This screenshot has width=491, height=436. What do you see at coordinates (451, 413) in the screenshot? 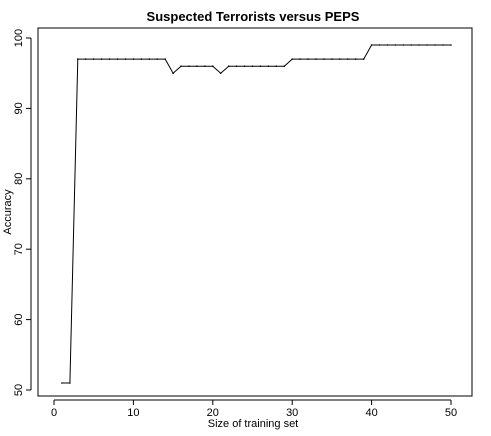
I see `x-tick-label: 50` at bounding box center [451, 413].